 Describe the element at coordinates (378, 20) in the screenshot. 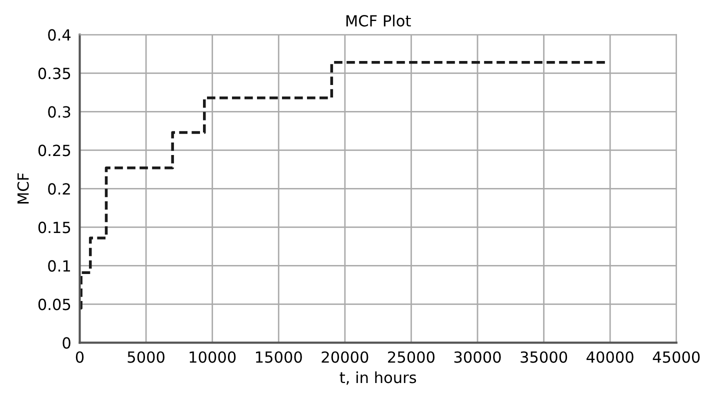

I see `chart-title: MCF Plot` at that location.